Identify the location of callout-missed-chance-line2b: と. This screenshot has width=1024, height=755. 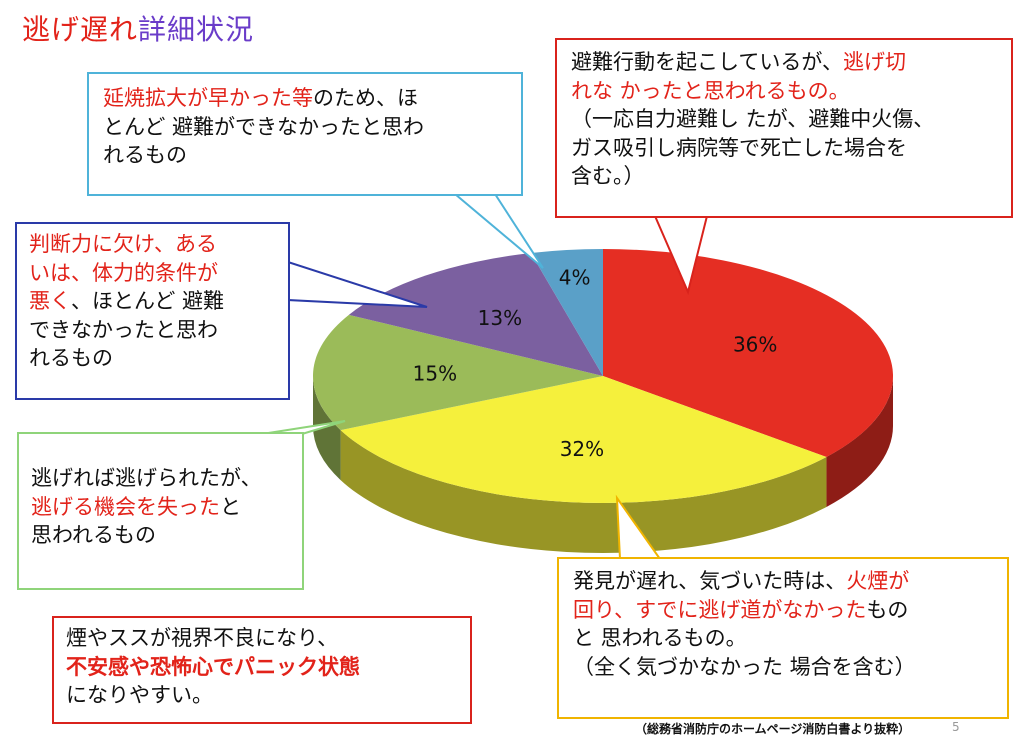
(230, 506).